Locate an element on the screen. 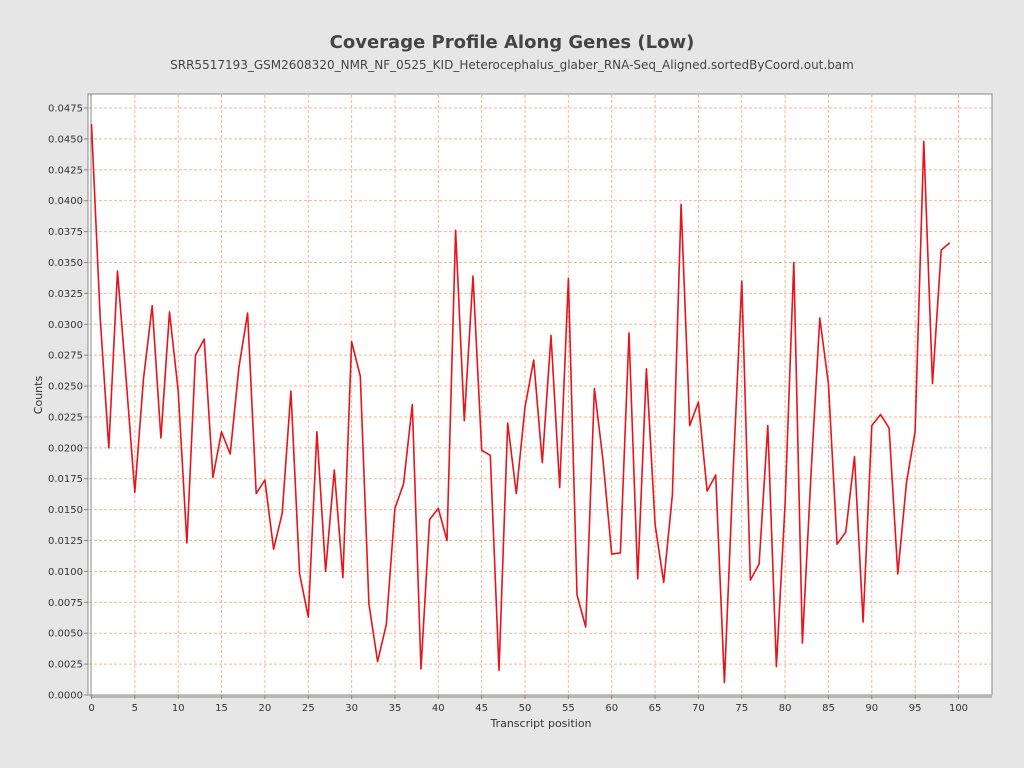 This screenshot has width=1024, height=768. y-tick-label: 0.0250 is located at coordinates (65, 387).